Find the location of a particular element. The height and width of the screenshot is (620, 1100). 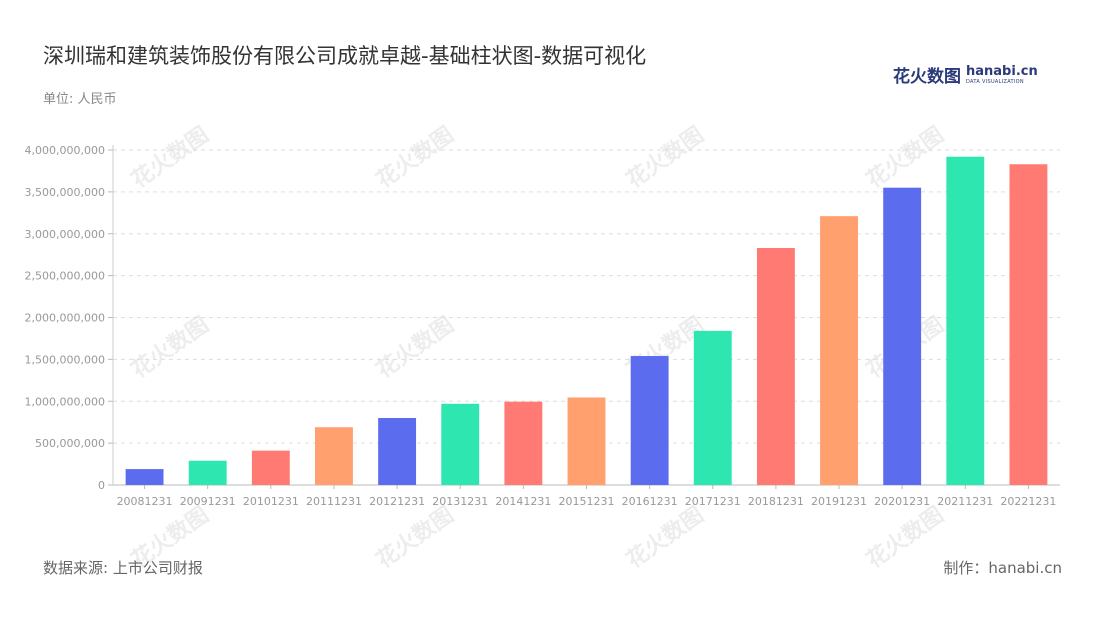

x-tick-label: 20201231 is located at coordinates (902, 501).